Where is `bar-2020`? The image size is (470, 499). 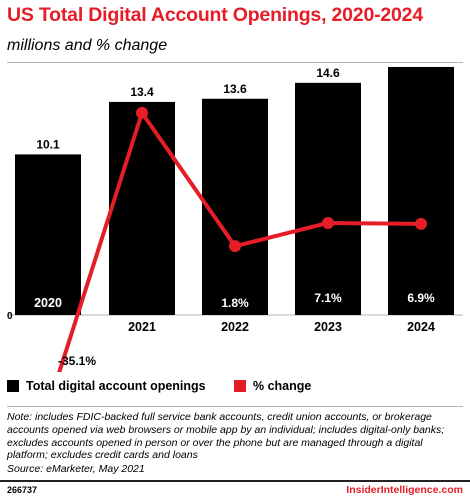
bar-2020 is located at coordinates (48, 234).